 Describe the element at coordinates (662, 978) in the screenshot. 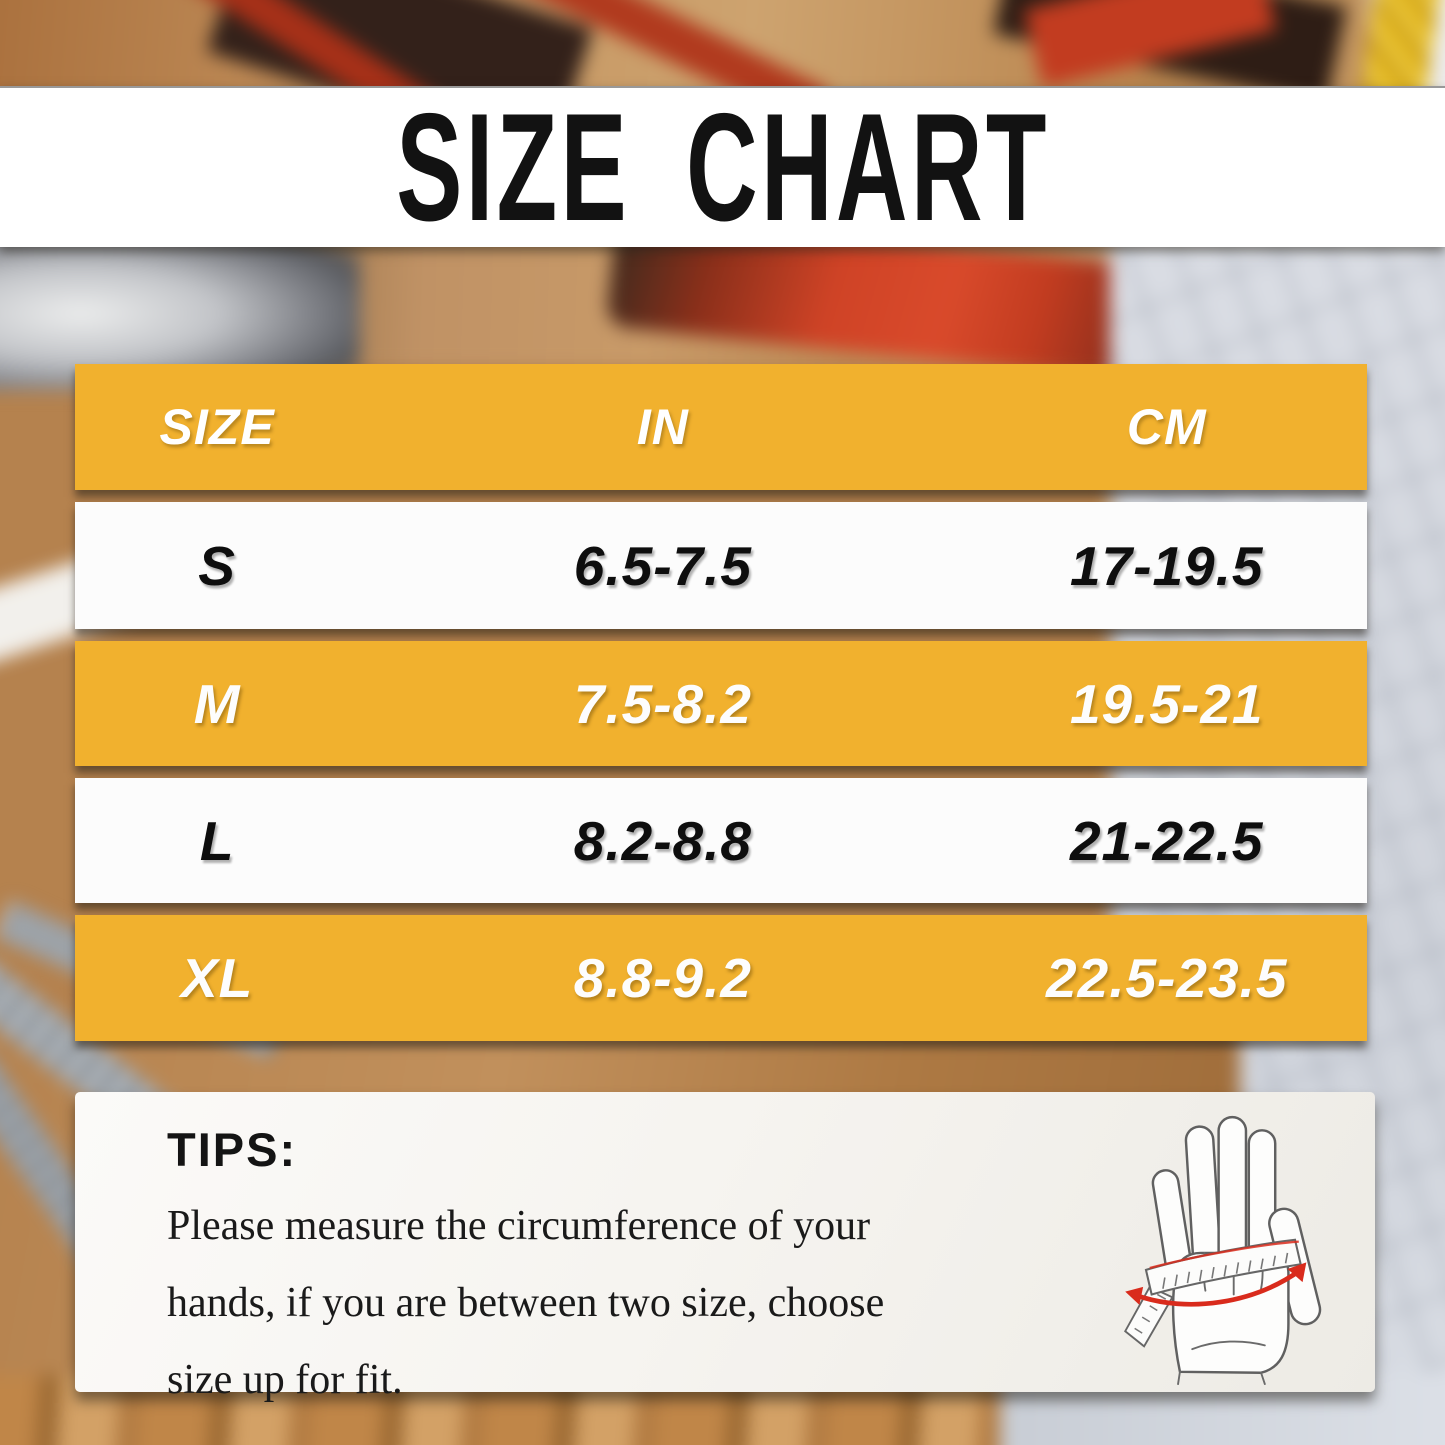

I see `cell-in: 8.8-9.2` at that location.